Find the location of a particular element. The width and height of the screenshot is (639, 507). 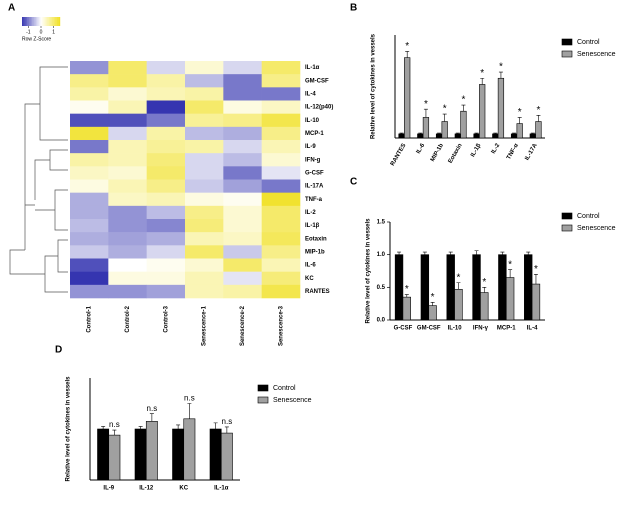

row-label: MIP-1b is located at coordinates (315, 252).